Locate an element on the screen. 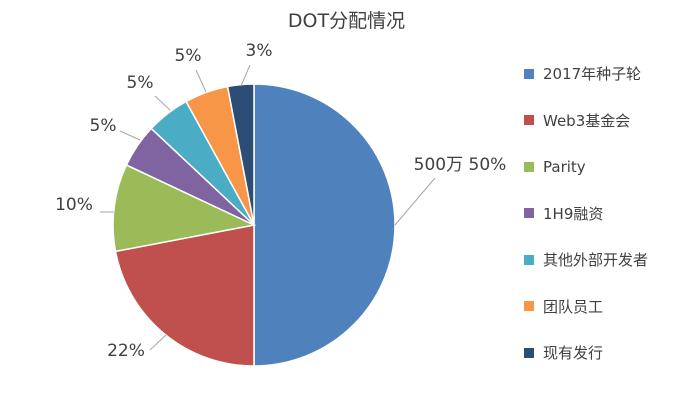 This screenshot has width=693, height=404. legend-entry-2: Parity is located at coordinates (586, 166).